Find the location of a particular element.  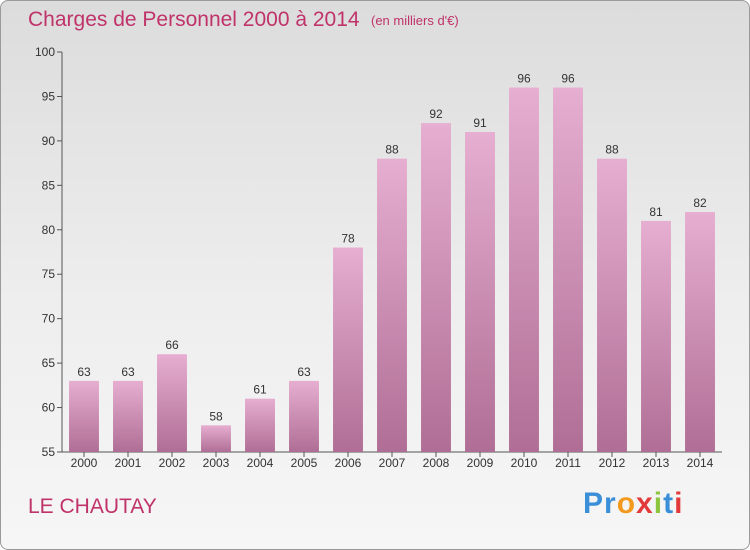

x-tick-label: 2014 is located at coordinates (700, 463).